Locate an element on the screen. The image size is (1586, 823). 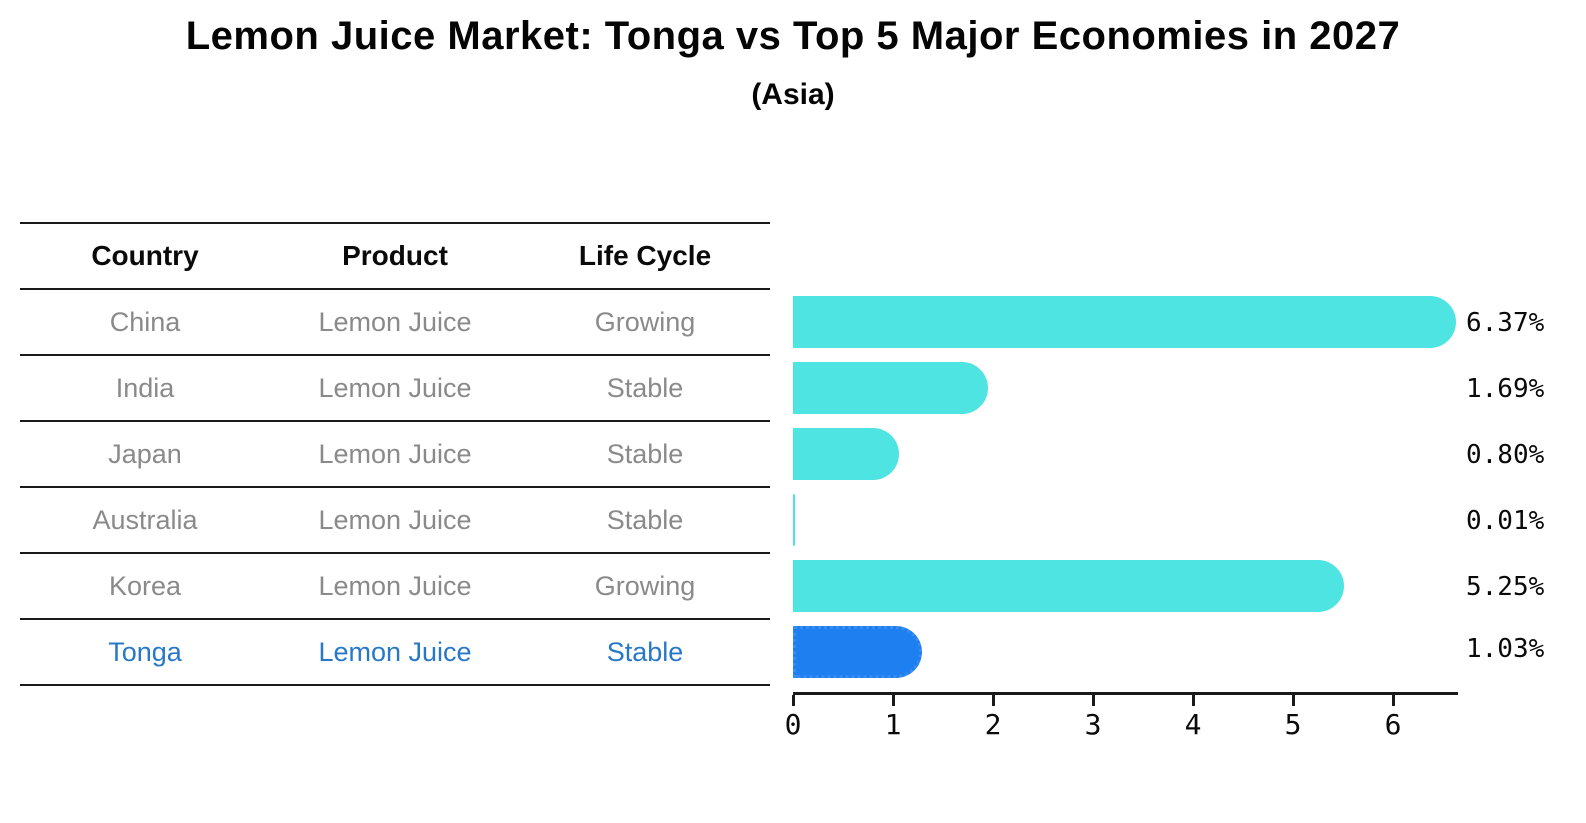
cell-country: China is located at coordinates (145, 321).